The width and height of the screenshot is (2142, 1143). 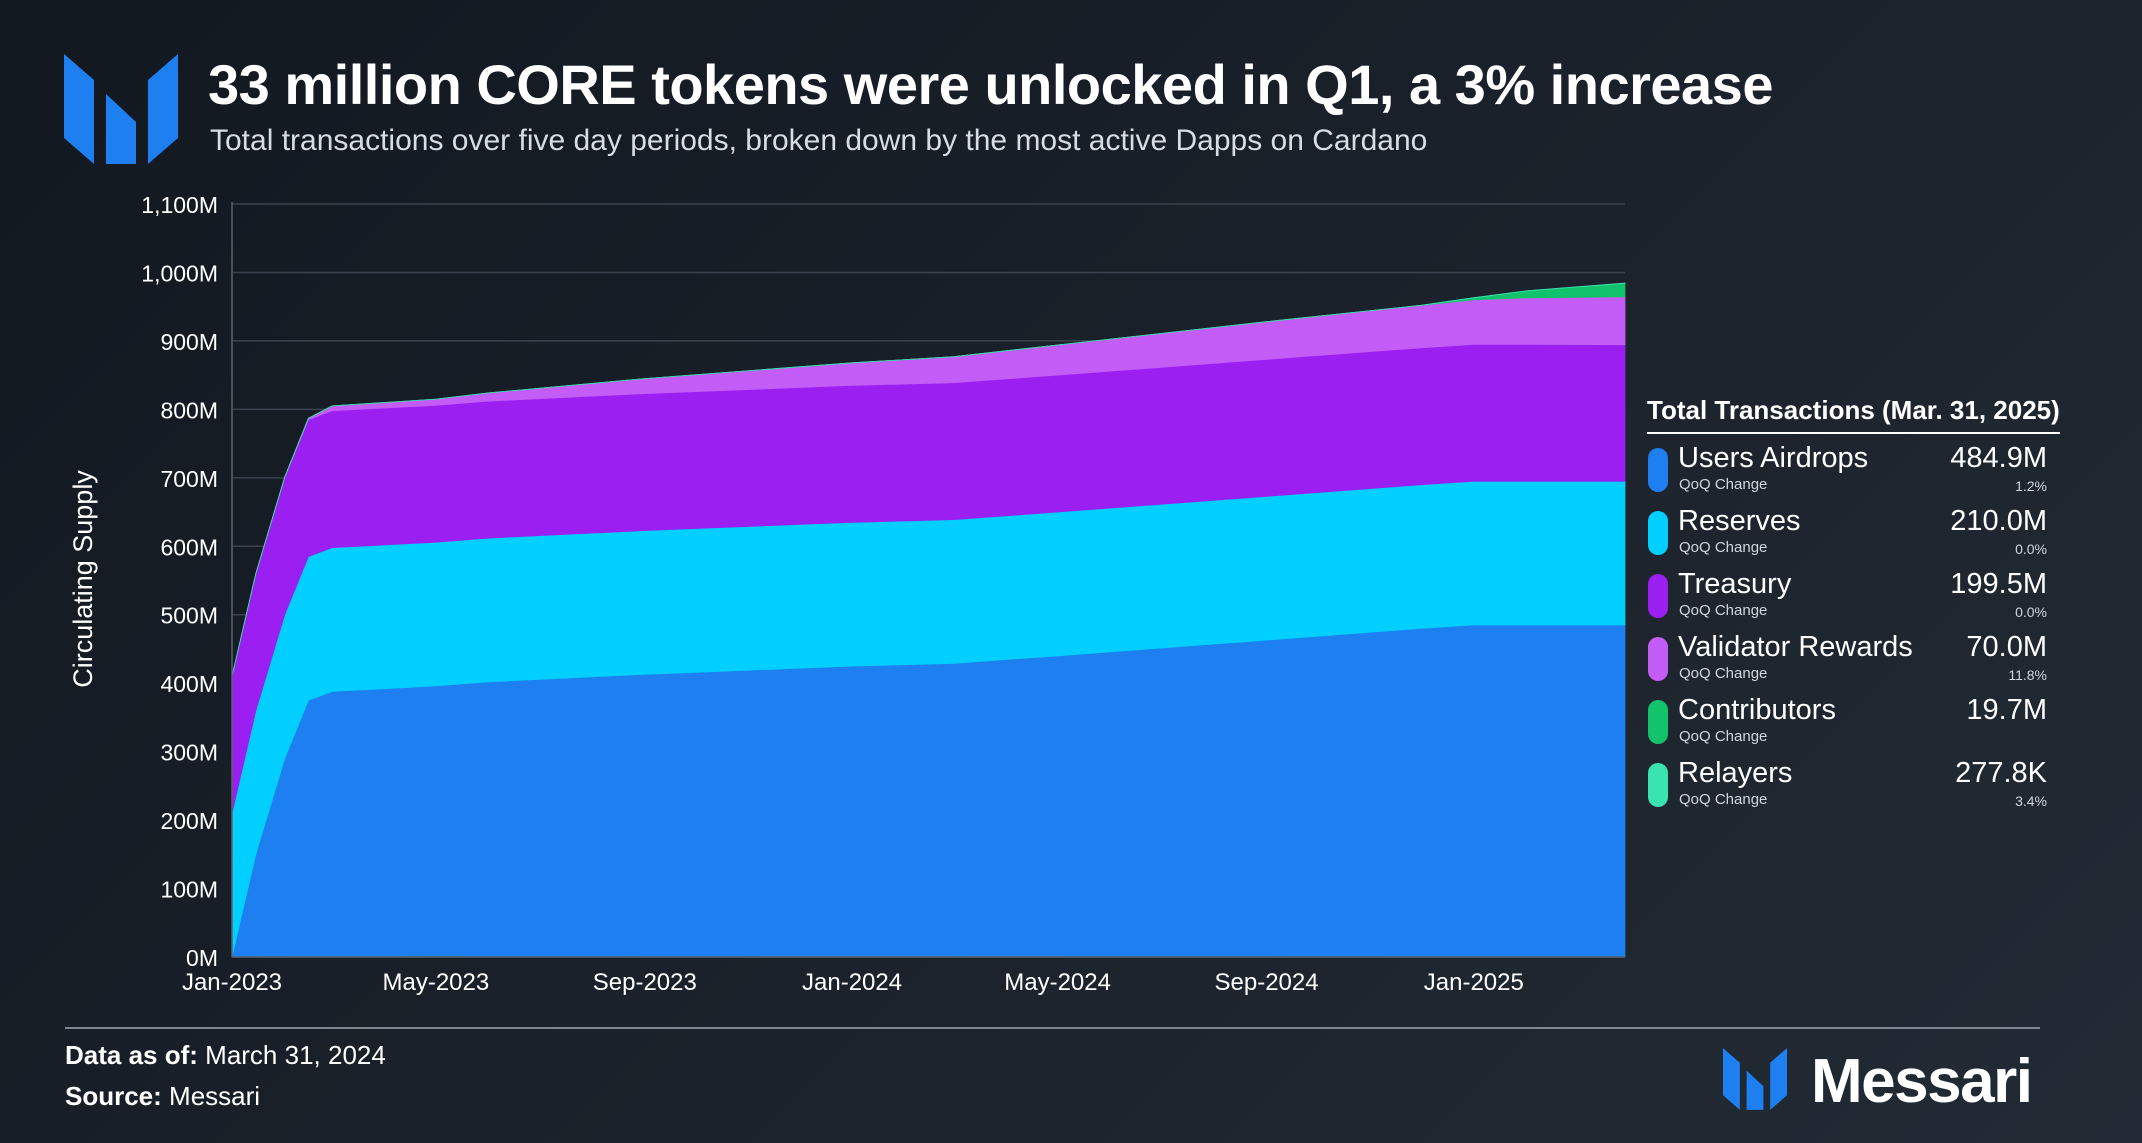 I want to click on legend-item: Relayers QoQ Change 277.8K 3.4%, so click(x=1862, y=786).